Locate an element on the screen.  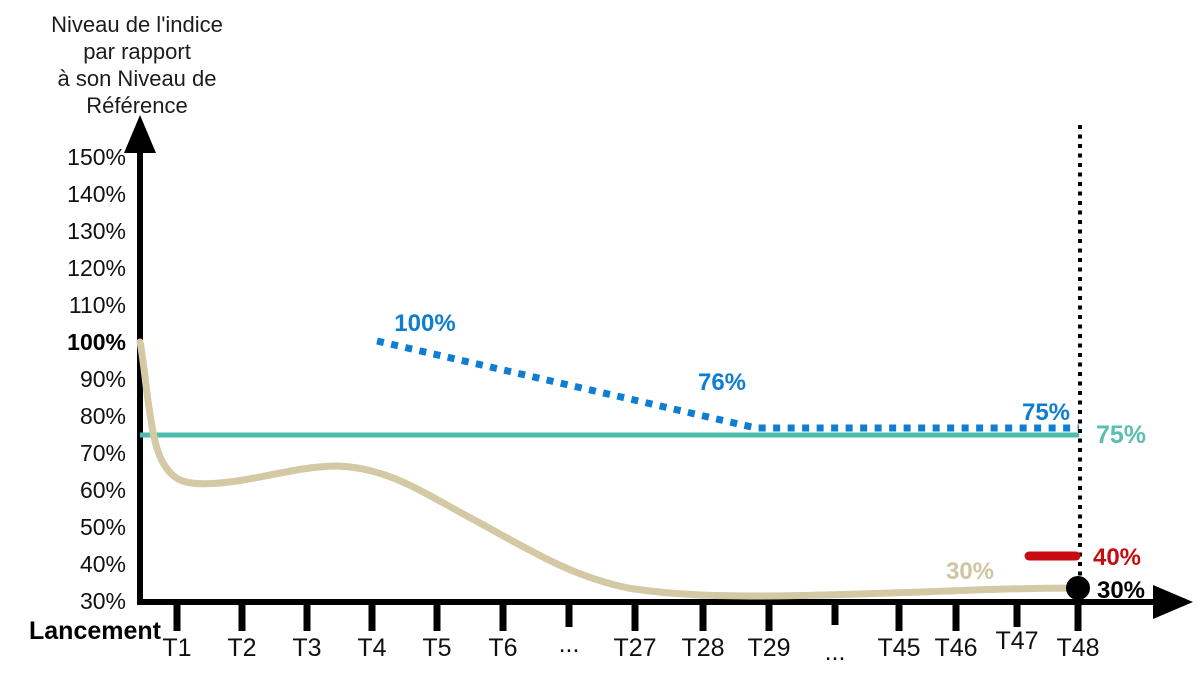
y-tick-label: 130% is located at coordinates (96, 231).